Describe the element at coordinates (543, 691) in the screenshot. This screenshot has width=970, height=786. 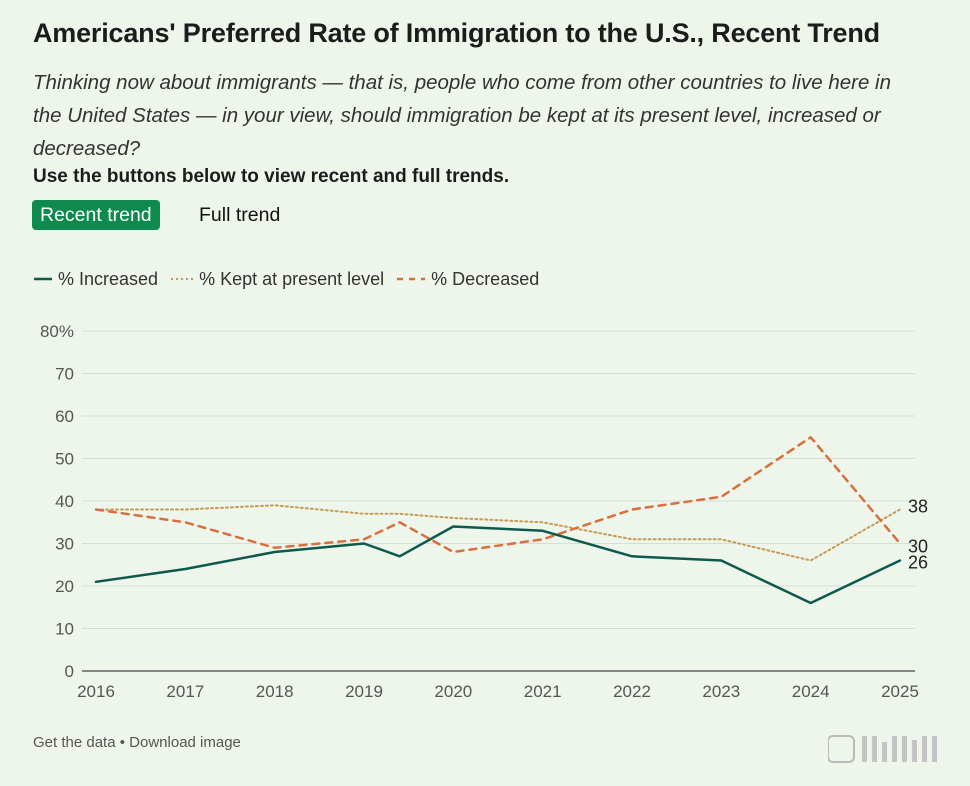
I see `x-tick-label: 2021` at that location.